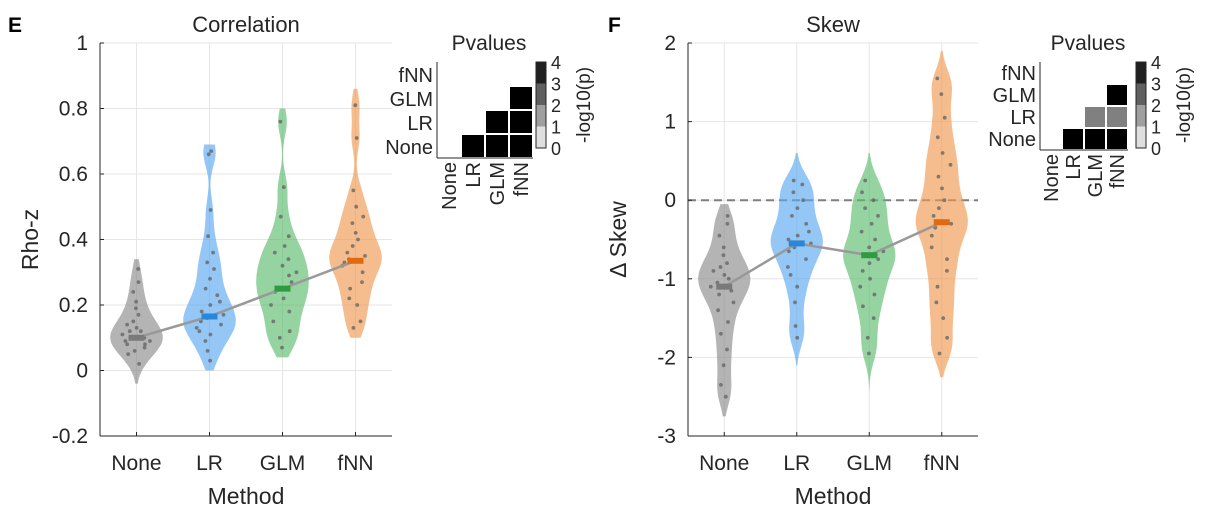  Describe the element at coordinates (1052, 178) in the screenshot. I see `pvalue-col-label: None` at that location.